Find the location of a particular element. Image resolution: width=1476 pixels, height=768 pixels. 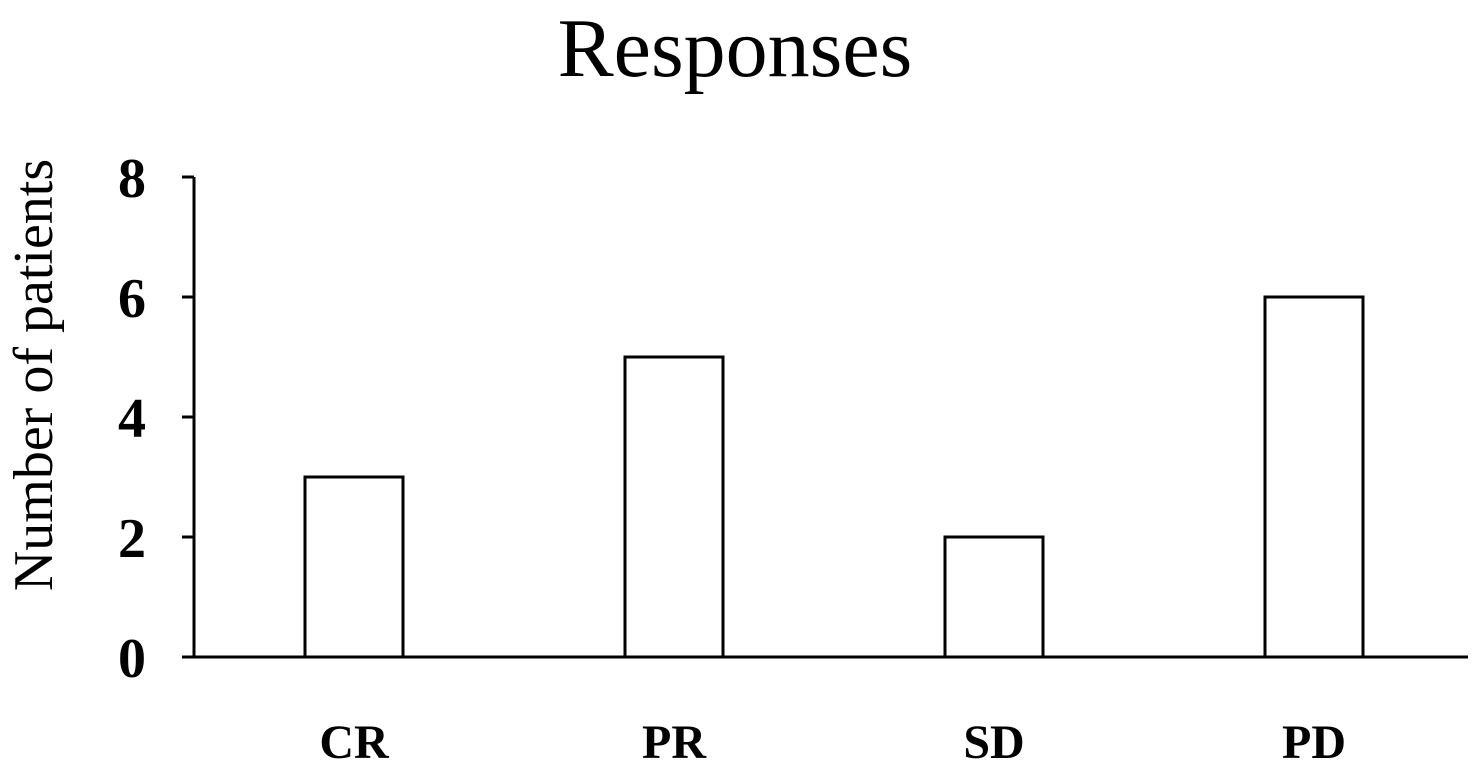

y-axis: 0 2 4 6 8 is located at coordinates (157, 419).